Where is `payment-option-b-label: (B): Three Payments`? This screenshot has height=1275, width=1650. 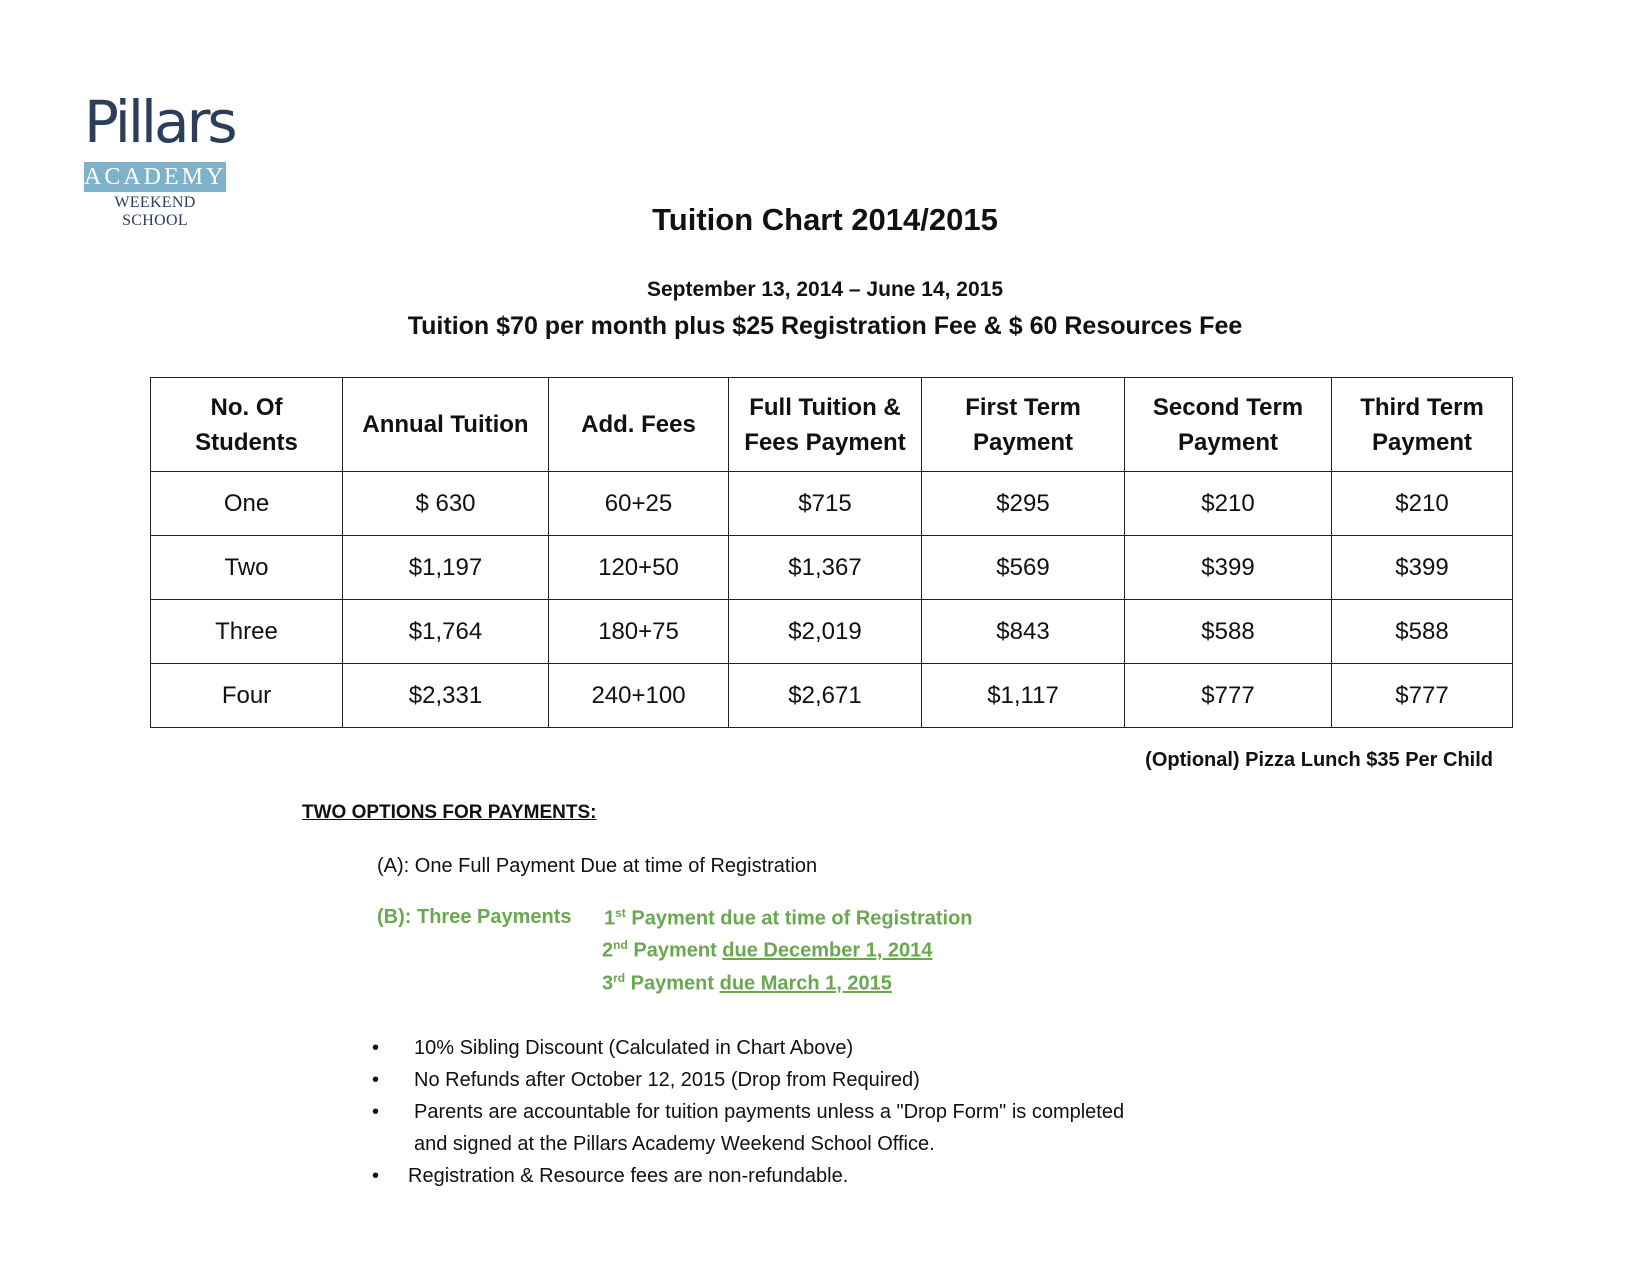
payment-option-b-label: (B): Three Payments is located at coordinates (474, 917).